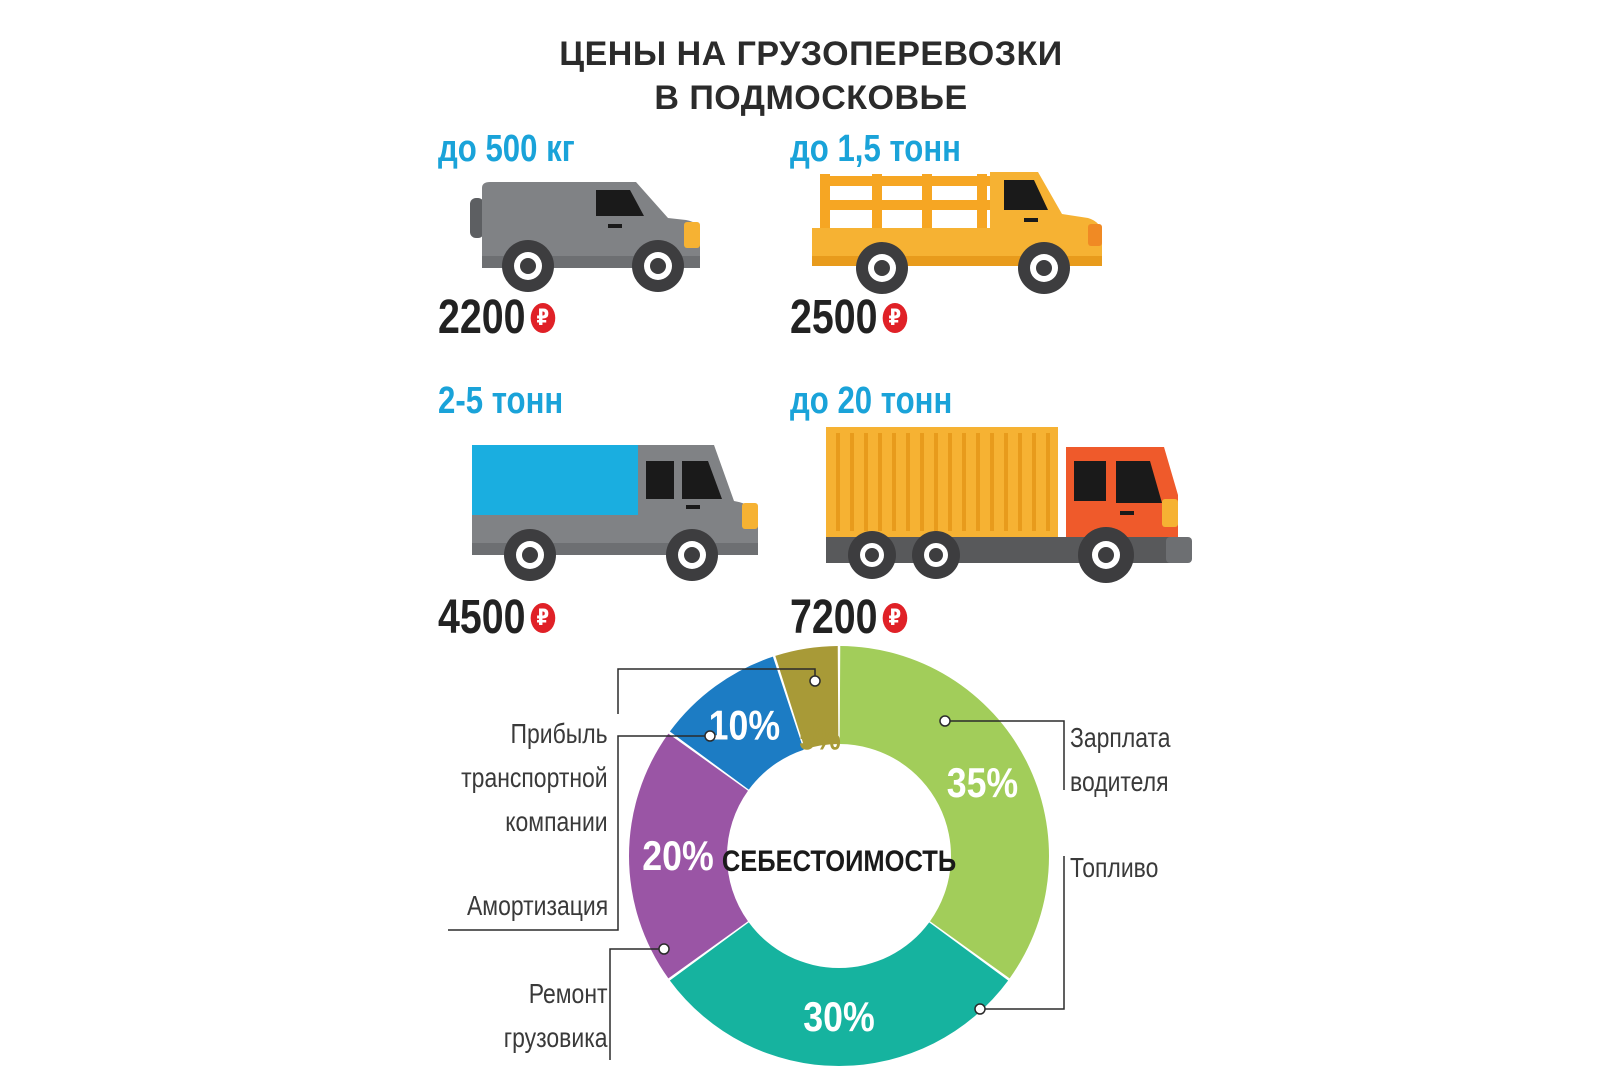 This screenshot has height=1081, width=1622. What do you see at coordinates (815, 681) in the screenshot?
I see `leader-dot-pribyl` at bounding box center [815, 681].